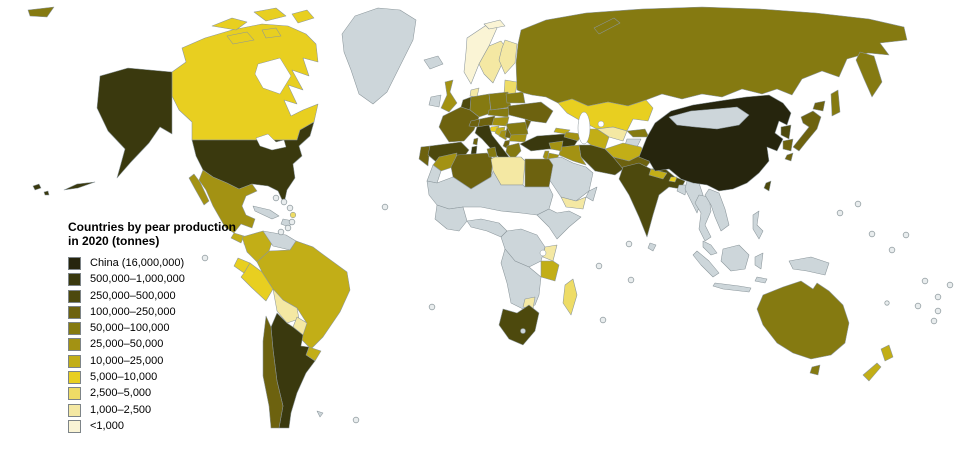 The width and height of the screenshot is (960, 450). I want to click on country-nepal, so click(658, 174).